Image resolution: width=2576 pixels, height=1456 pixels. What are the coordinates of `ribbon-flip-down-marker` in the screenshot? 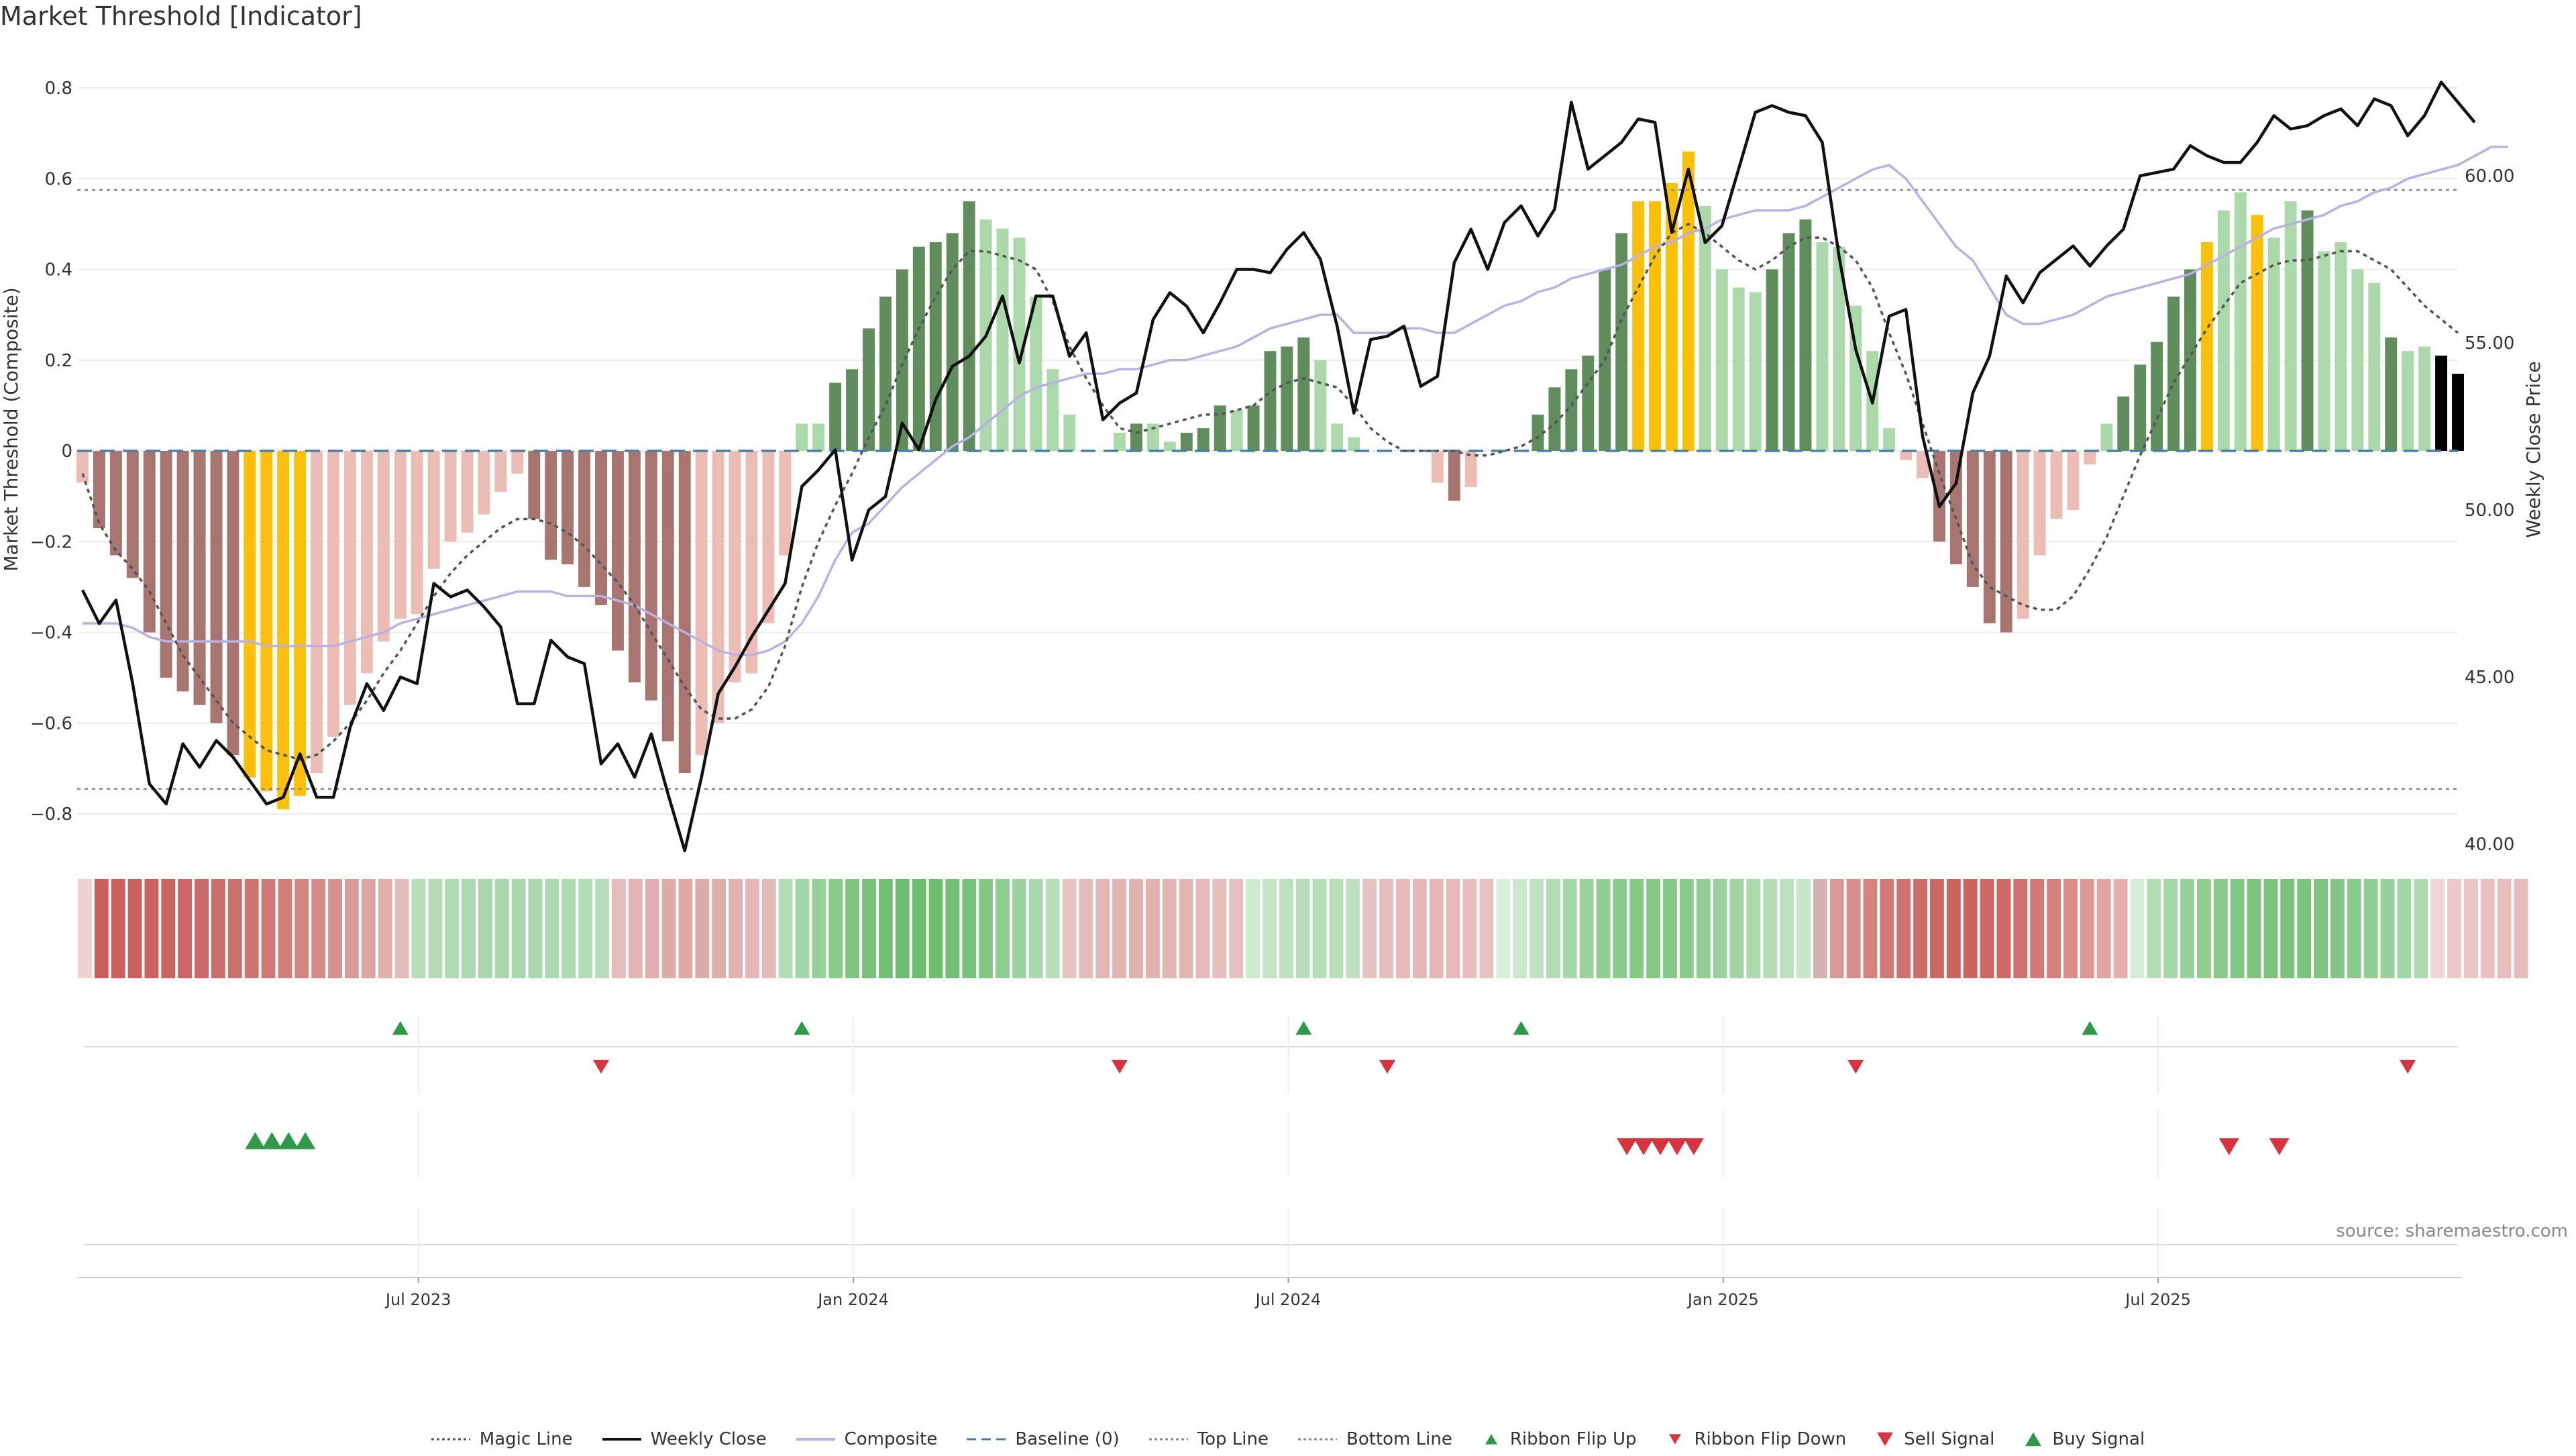 It's located at (601, 1067).